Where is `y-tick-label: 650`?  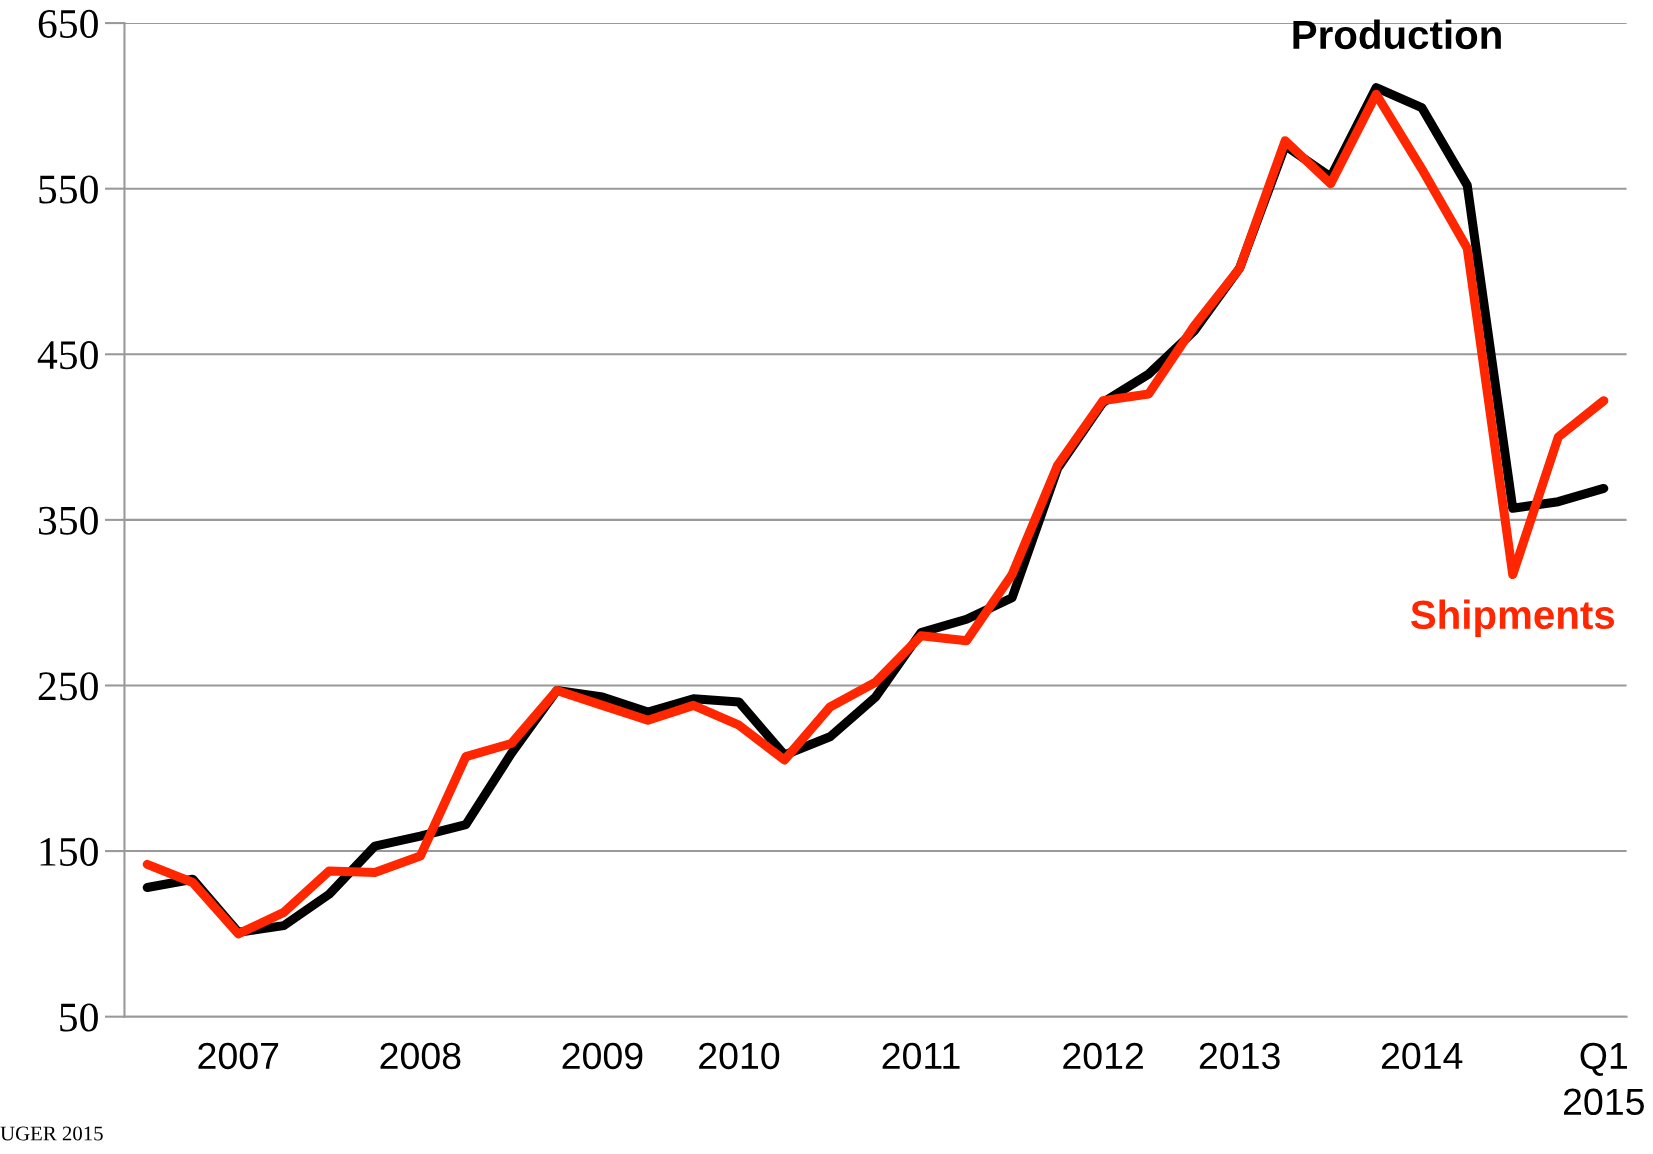
y-tick-label: 650 is located at coordinates (68, 23).